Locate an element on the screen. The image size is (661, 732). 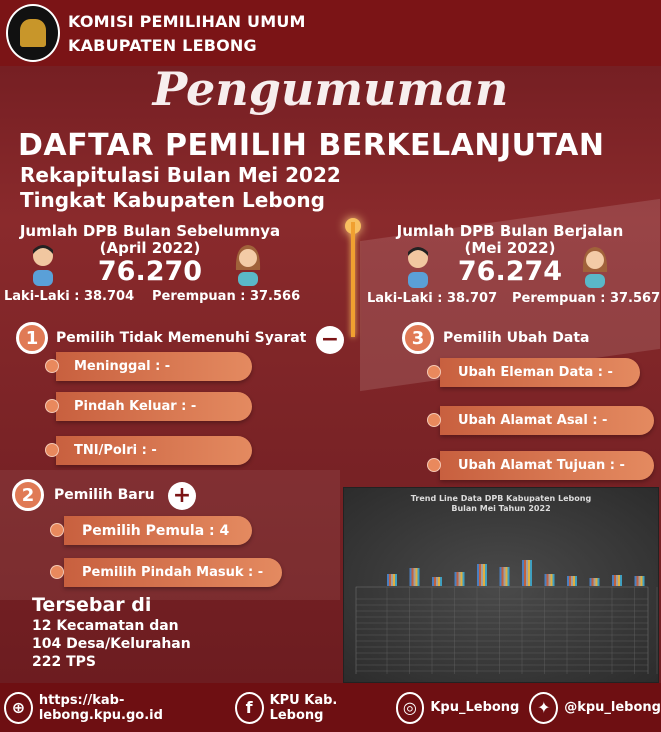
chart-subtitle: Bulan Mei Tahun 2022 is located at coordinates (501, 508).